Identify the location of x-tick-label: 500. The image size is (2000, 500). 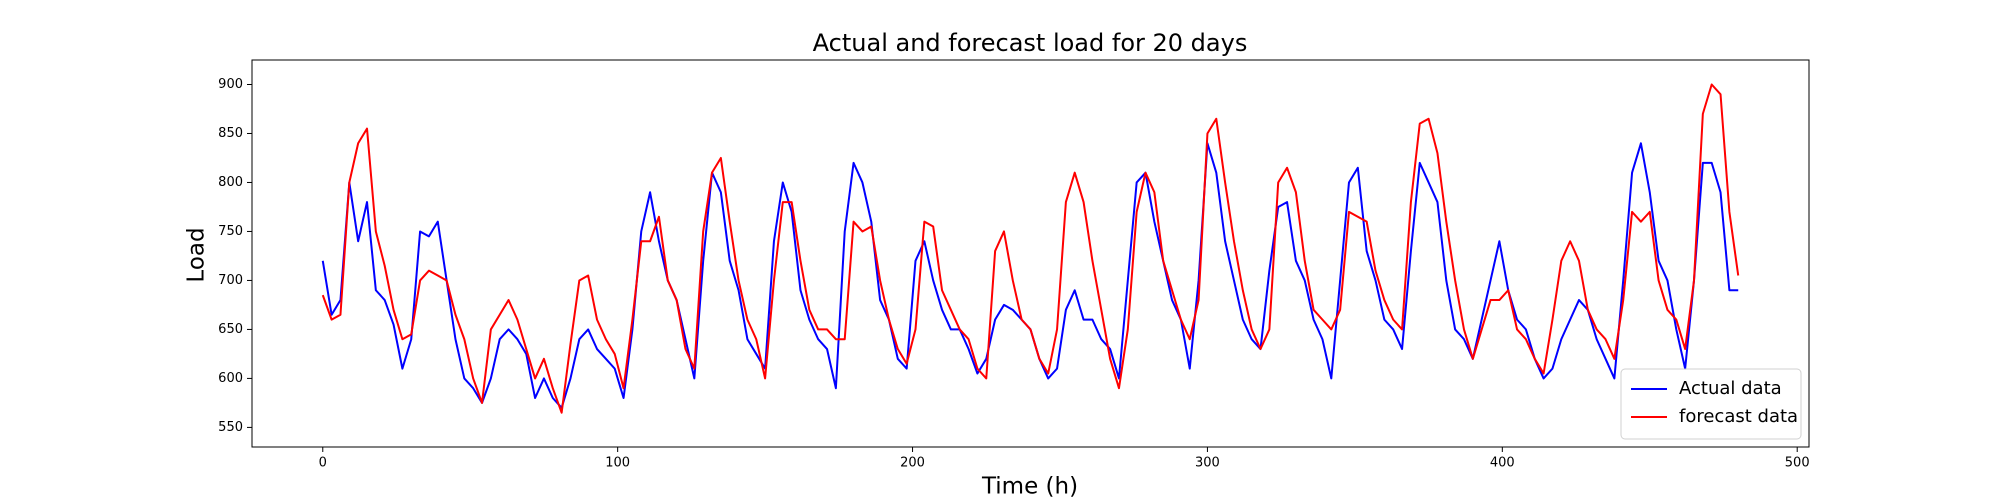
(1797, 463).